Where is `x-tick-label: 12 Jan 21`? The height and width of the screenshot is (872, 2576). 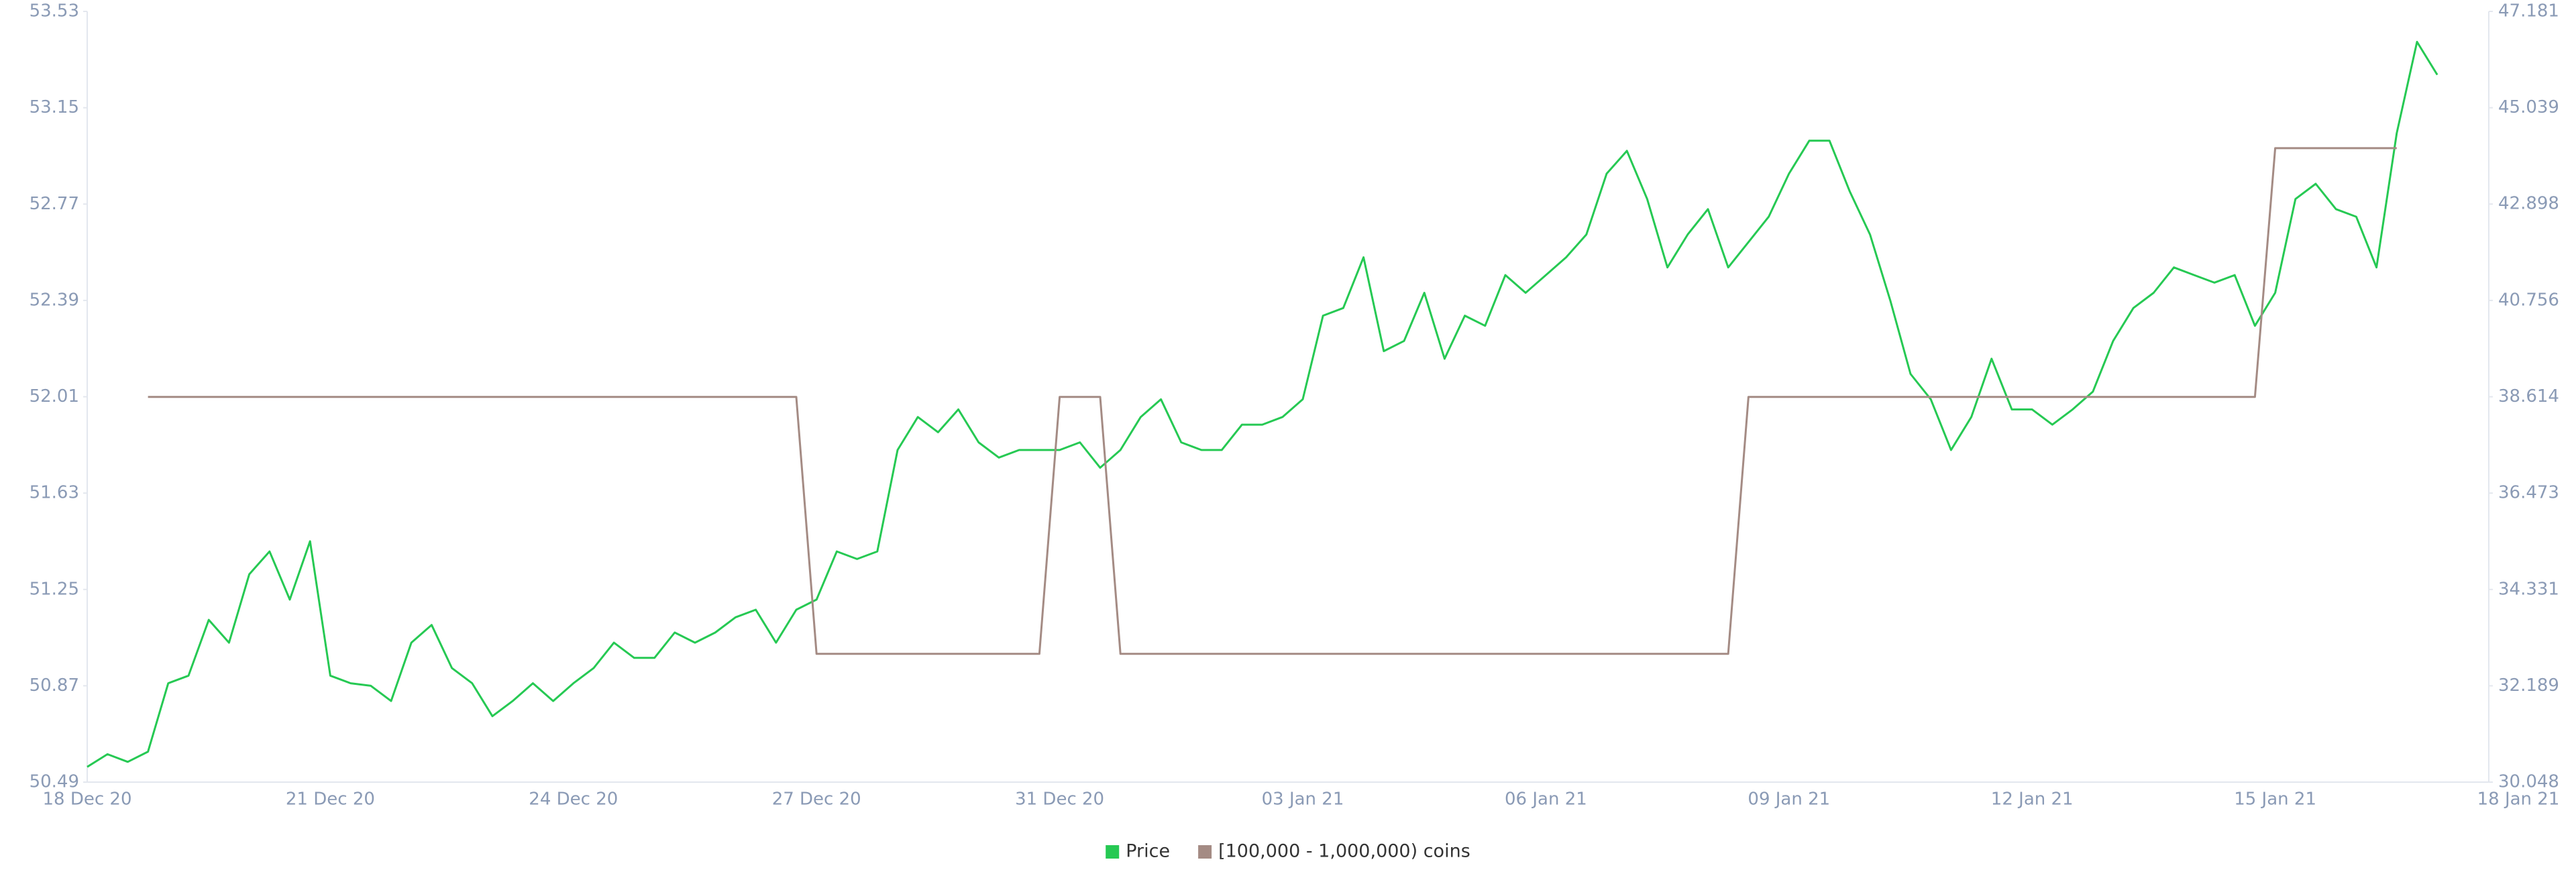 x-tick-label: 12 Jan 21 is located at coordinates (2032, 800).